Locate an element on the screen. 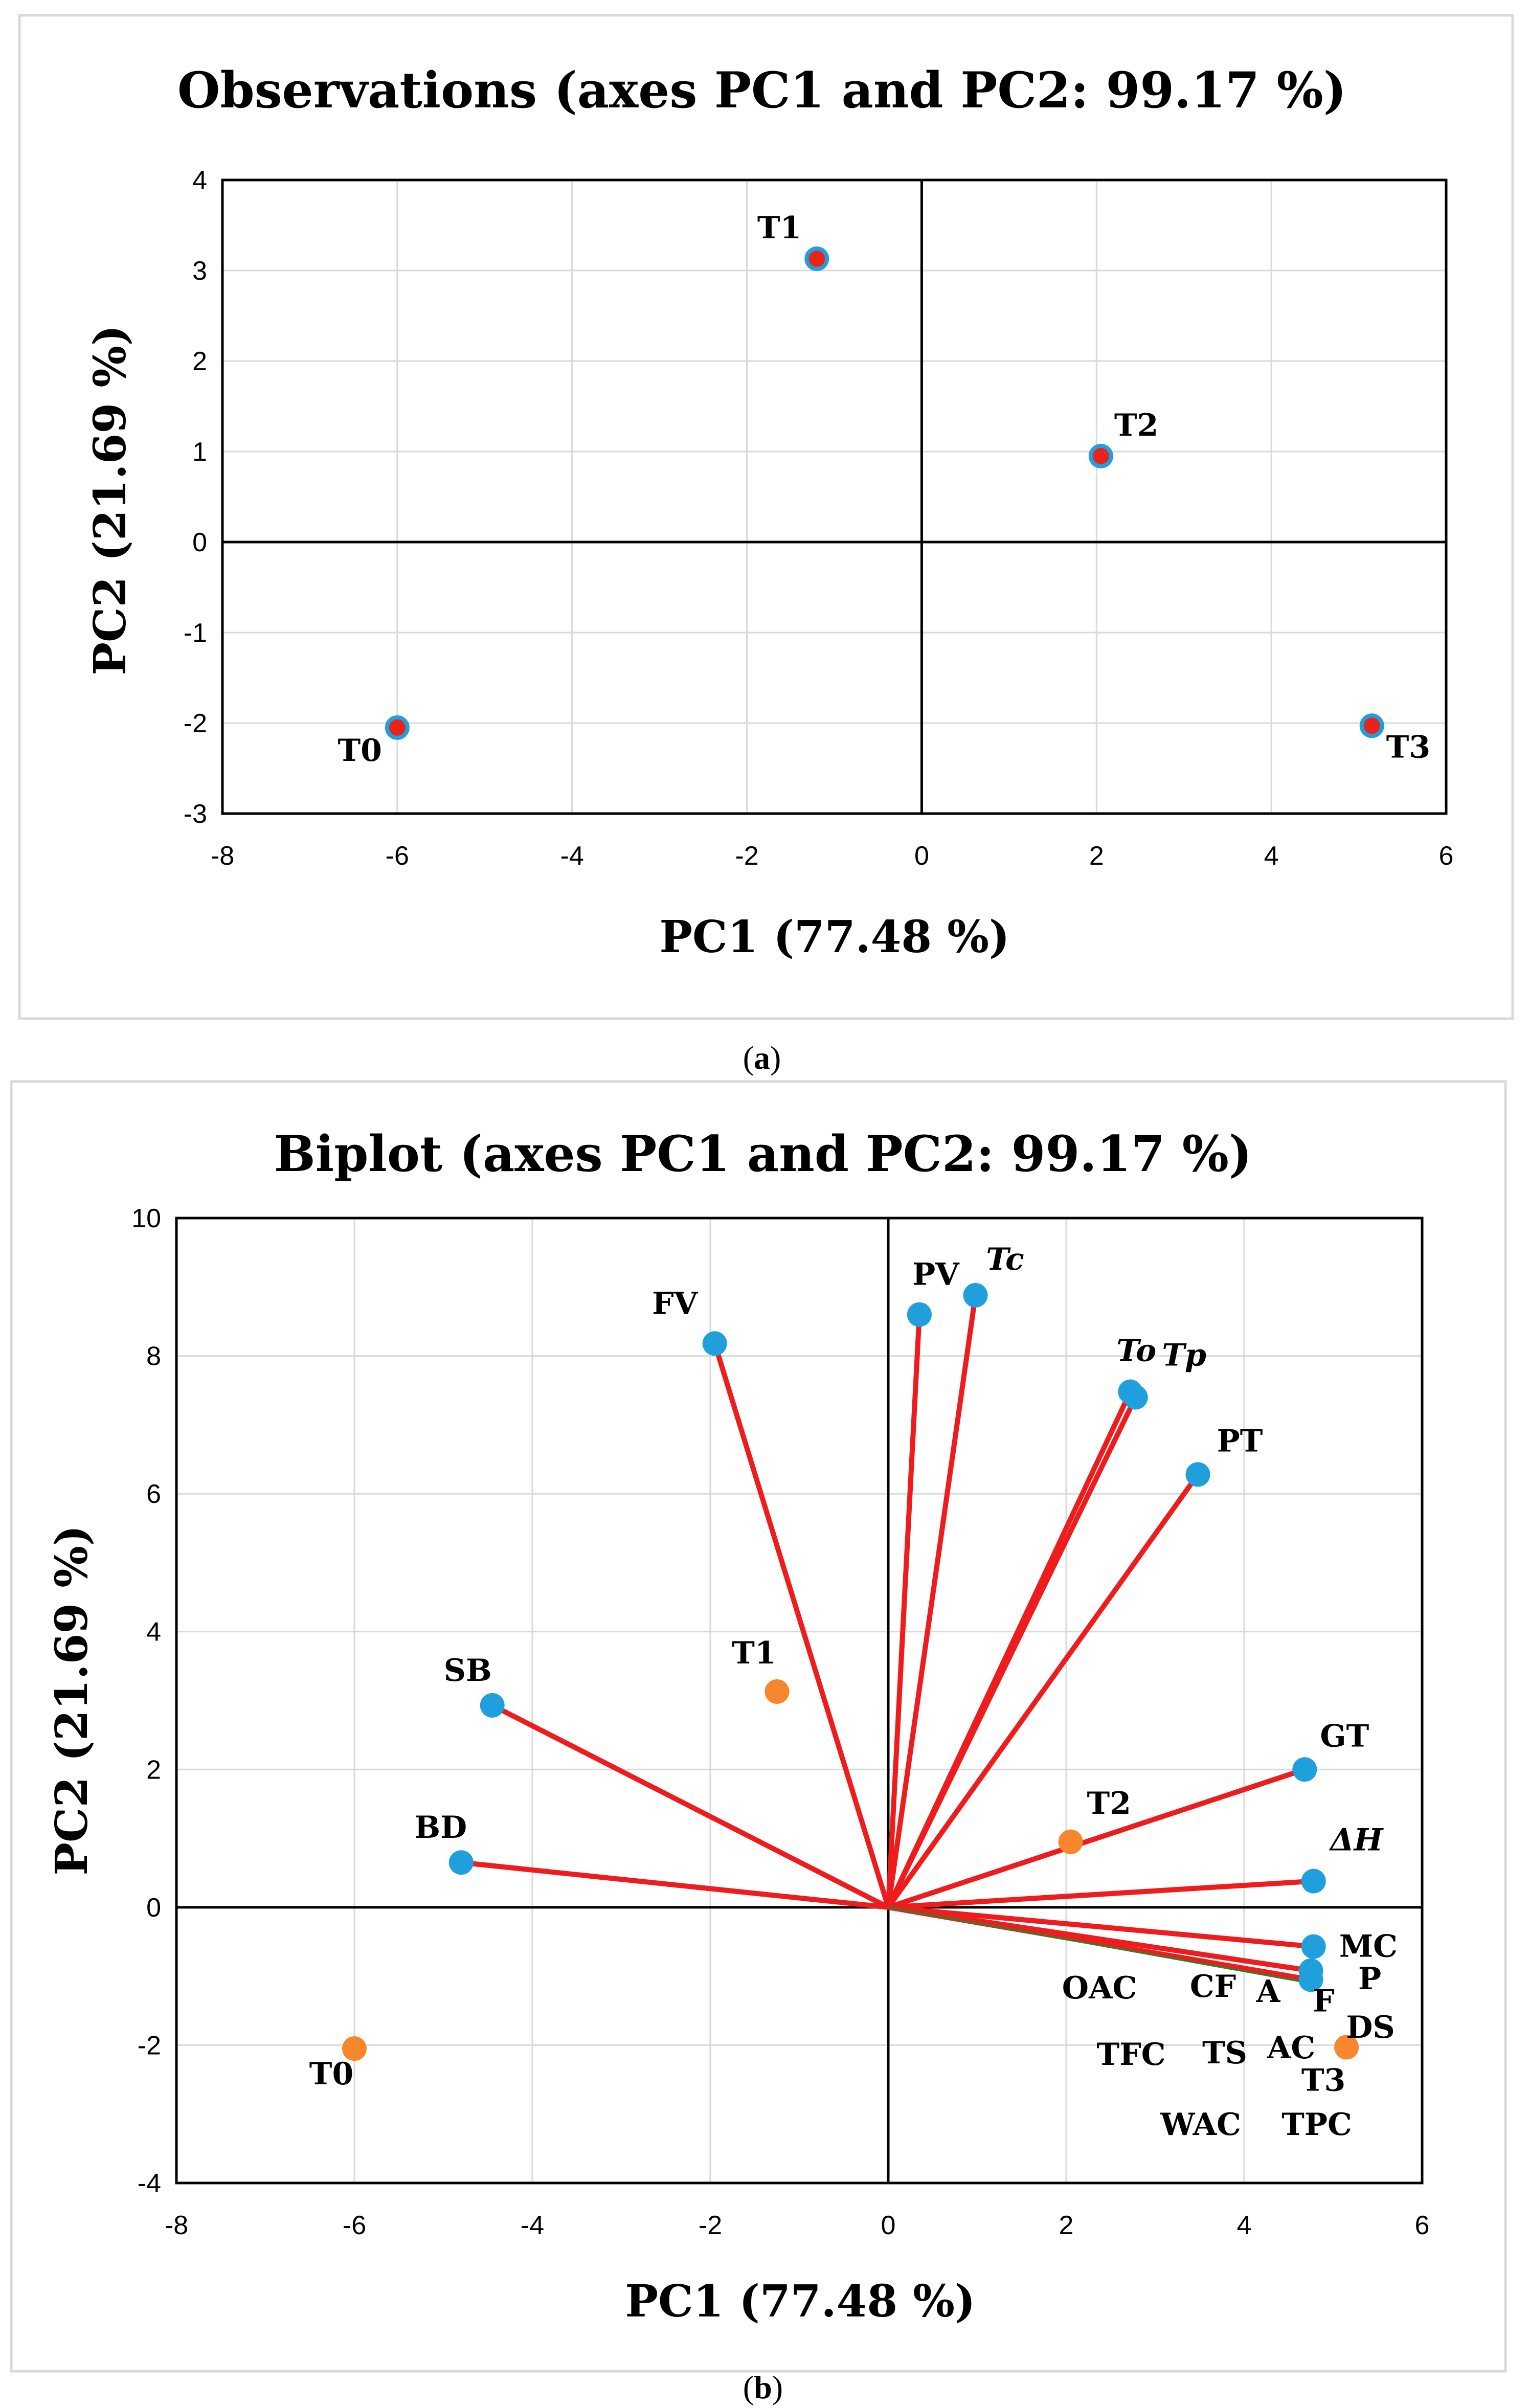 The height and width of the screenshot is (2408, 1529). chart-b-cluster-labels: OAC CF A TFC TS AC WAC TPC DS is located at coordinates (1228, 2056).